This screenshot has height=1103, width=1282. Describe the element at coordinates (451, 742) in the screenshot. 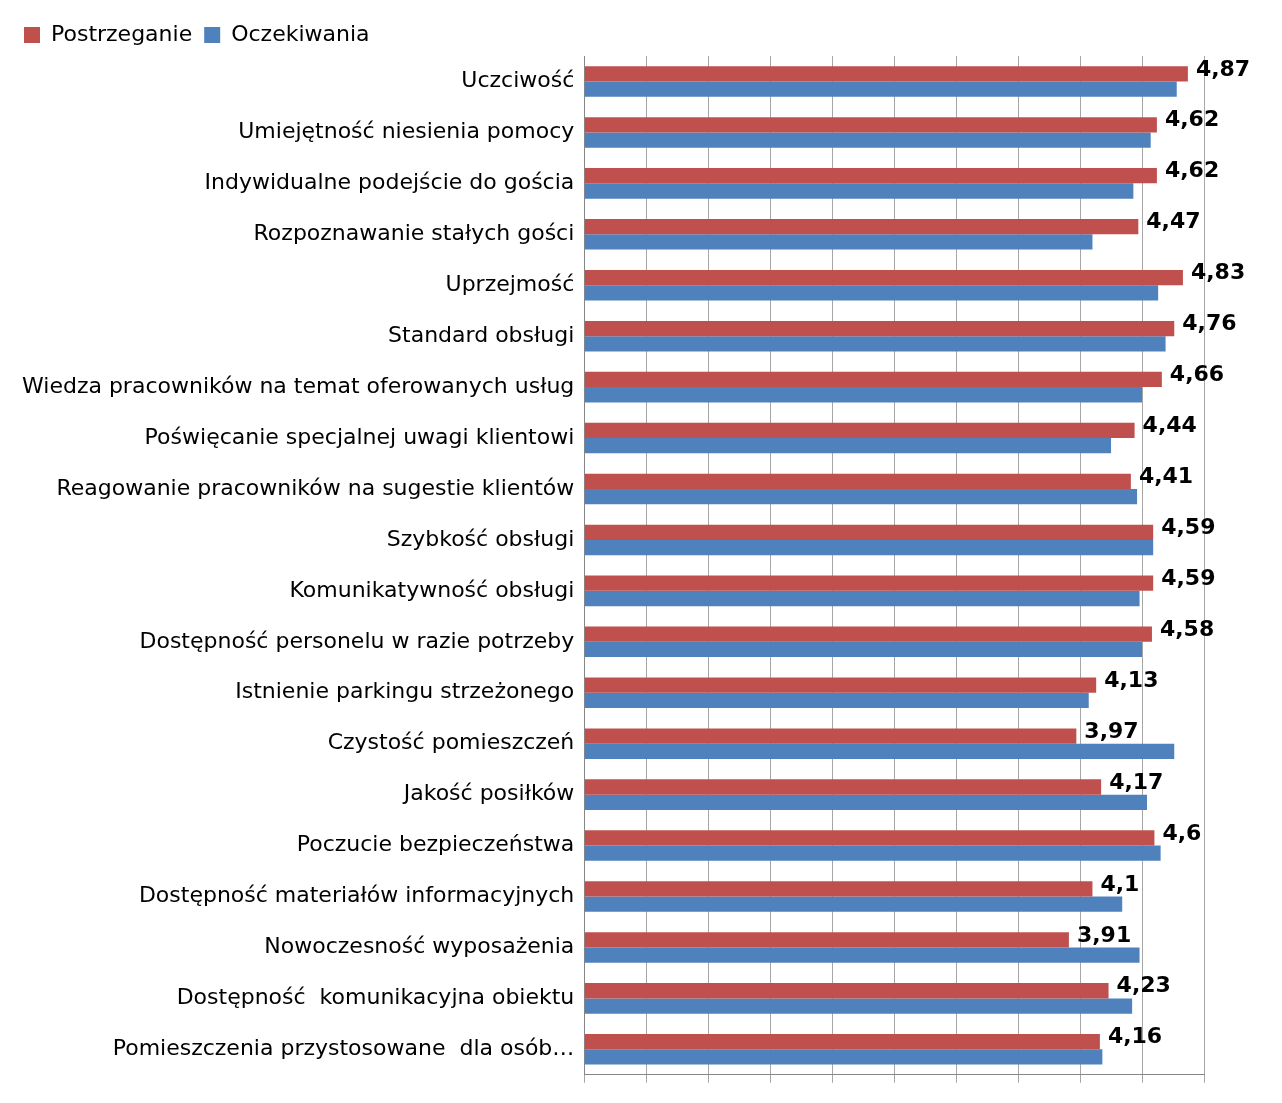

I see `y-tick-label: Czystość pomieszczeń` at that location.